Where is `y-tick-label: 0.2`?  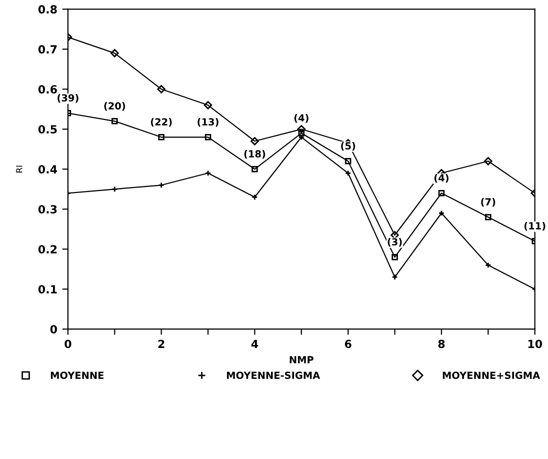 y-tick-label: 0.2 is located at coordinates (47, 249).